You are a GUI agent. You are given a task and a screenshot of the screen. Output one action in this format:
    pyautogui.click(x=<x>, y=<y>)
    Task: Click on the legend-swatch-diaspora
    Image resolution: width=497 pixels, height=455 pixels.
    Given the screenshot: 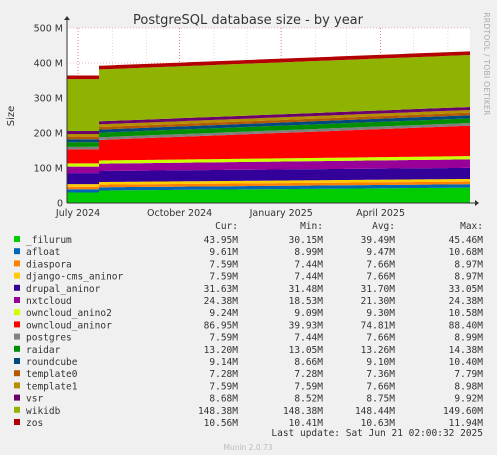 What is the action you would take?
    pyautogui.click(x=17, y=263)
    